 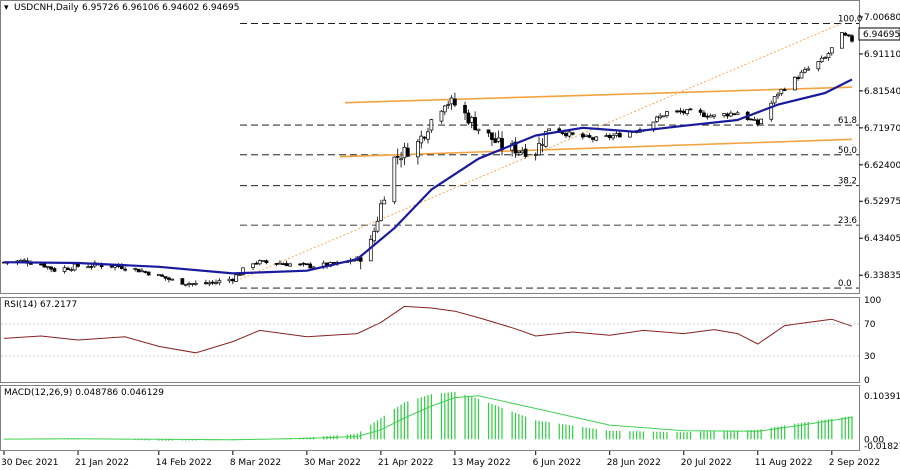 I want to click on fib-level-label: 0.0, so click(x=845, y=284).